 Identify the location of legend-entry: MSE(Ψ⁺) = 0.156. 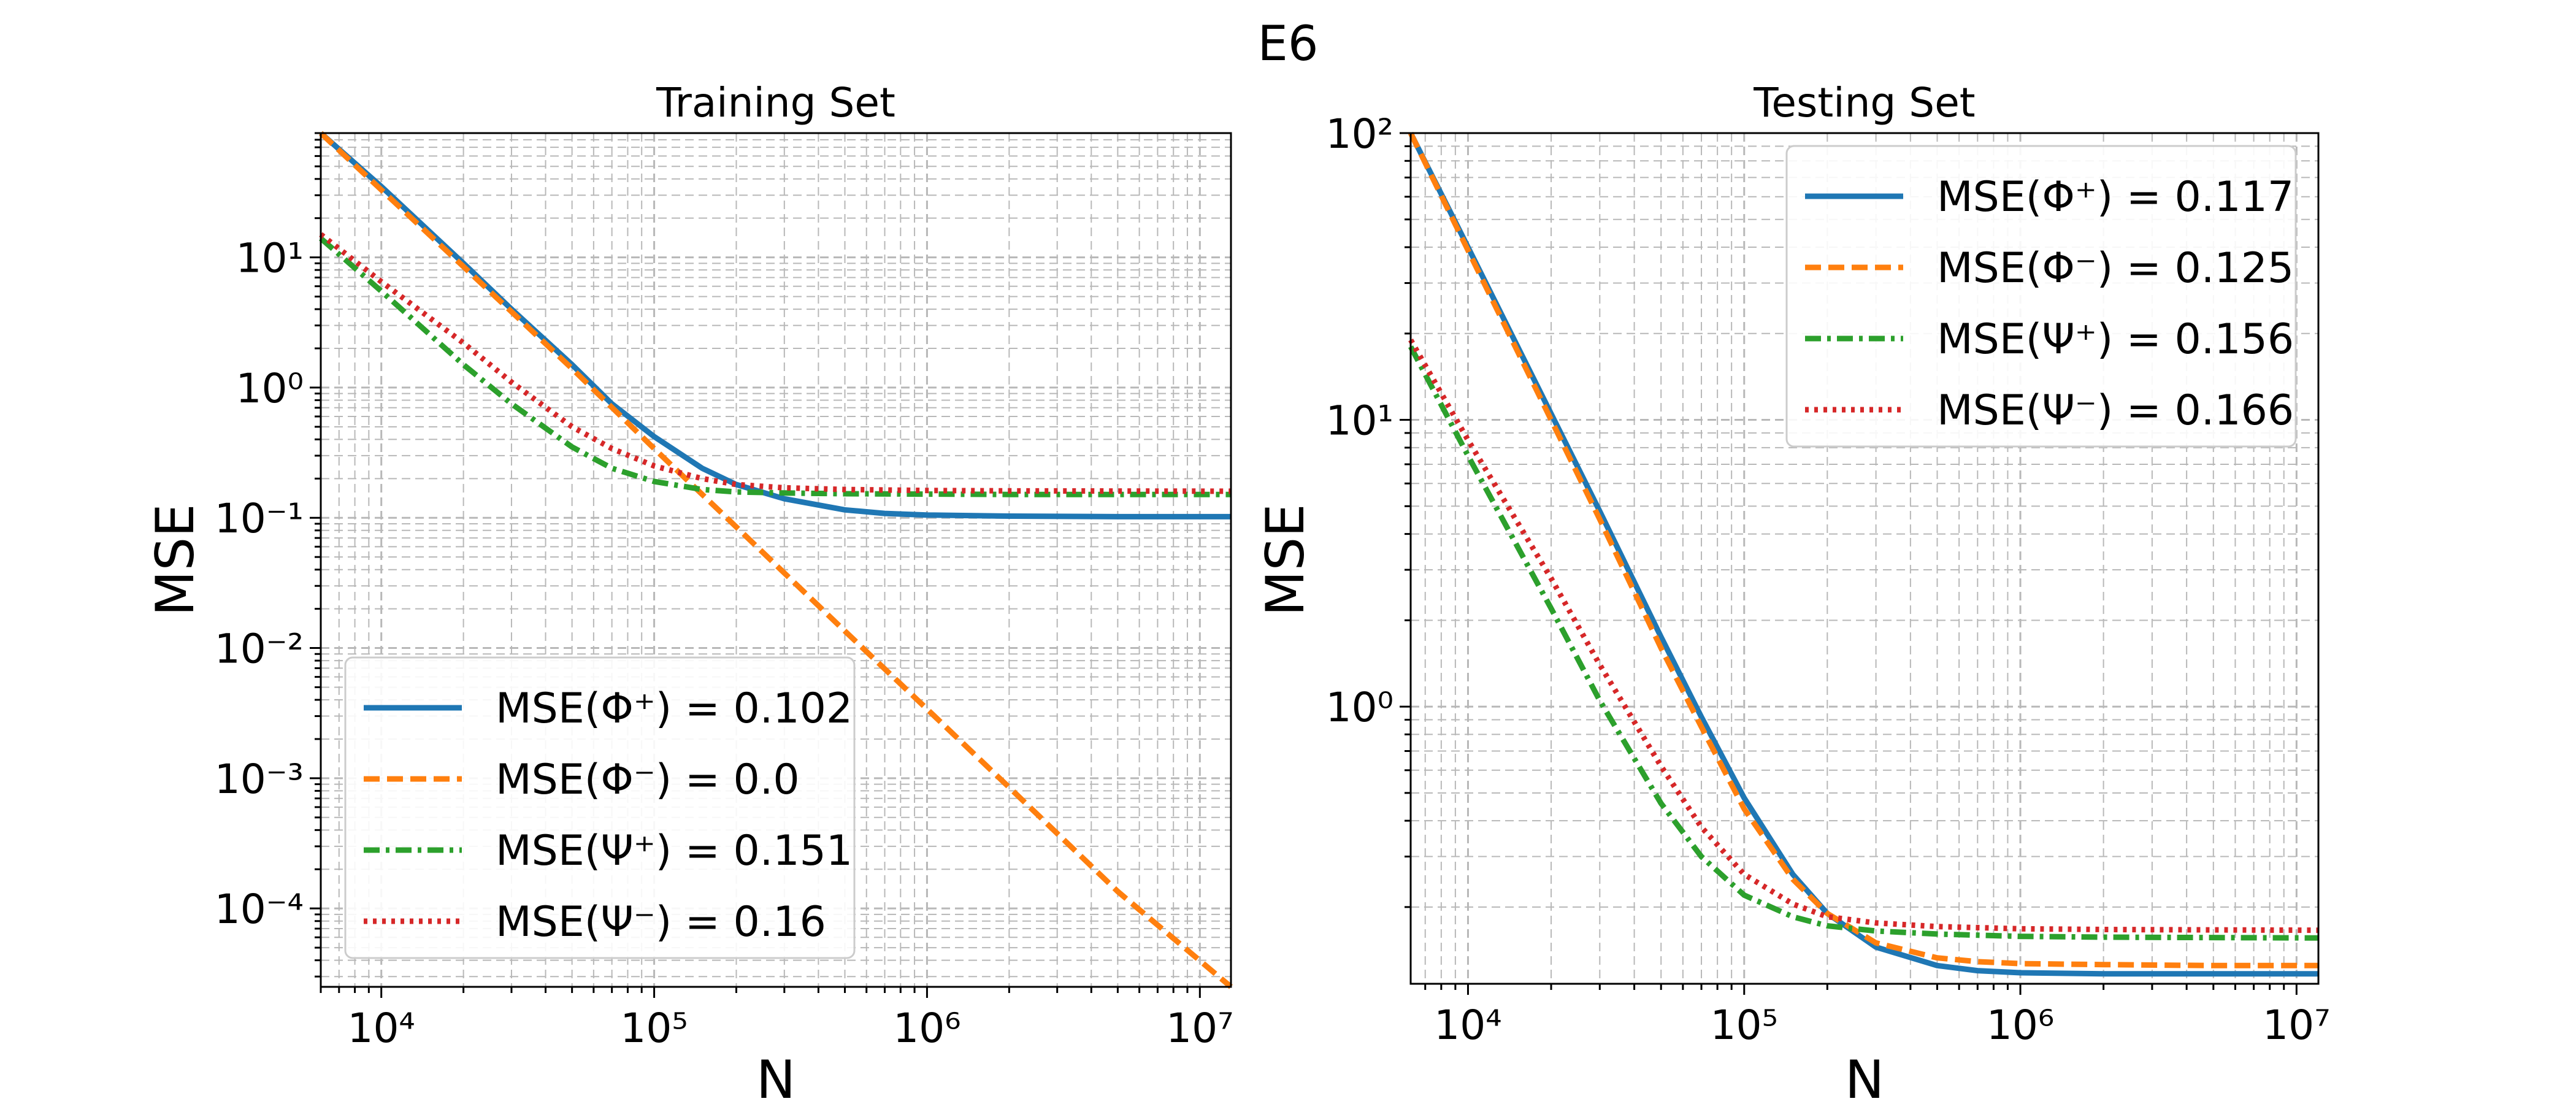
(2049, 339).